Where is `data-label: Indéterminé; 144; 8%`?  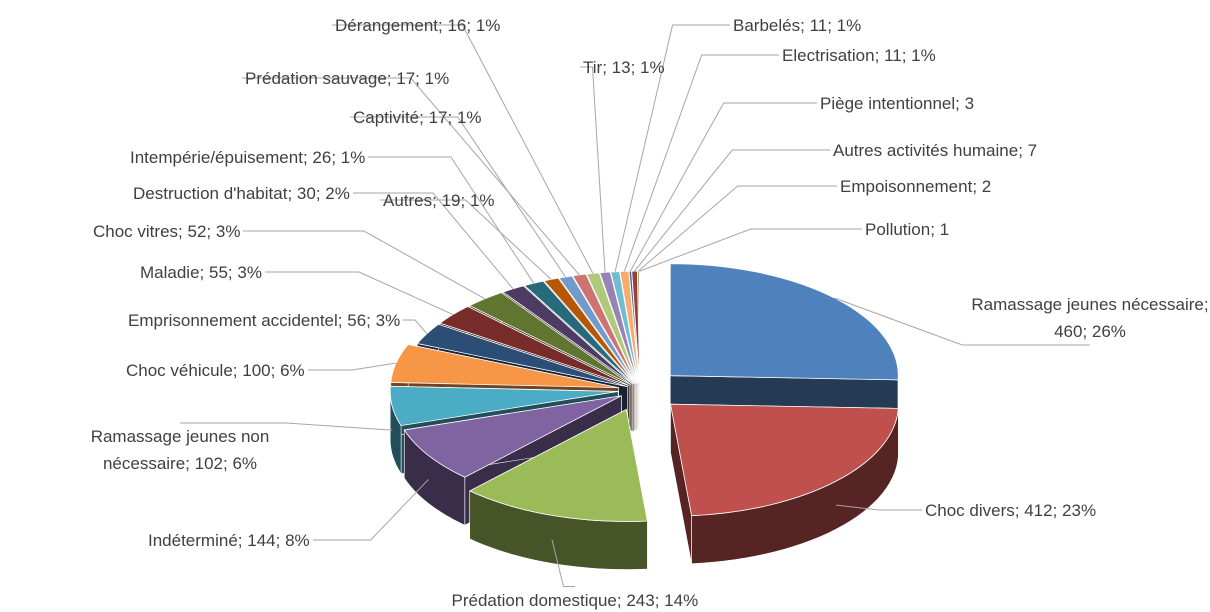
data-label: Indéterminé; 144; 8% is located at coordinates (229, 540).